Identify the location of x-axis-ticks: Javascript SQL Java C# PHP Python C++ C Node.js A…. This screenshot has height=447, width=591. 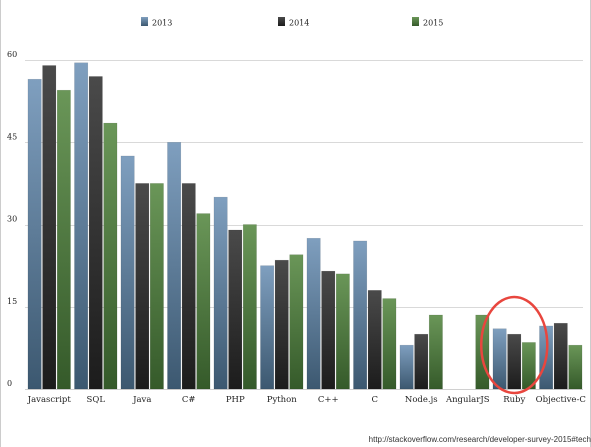
(306, 400).